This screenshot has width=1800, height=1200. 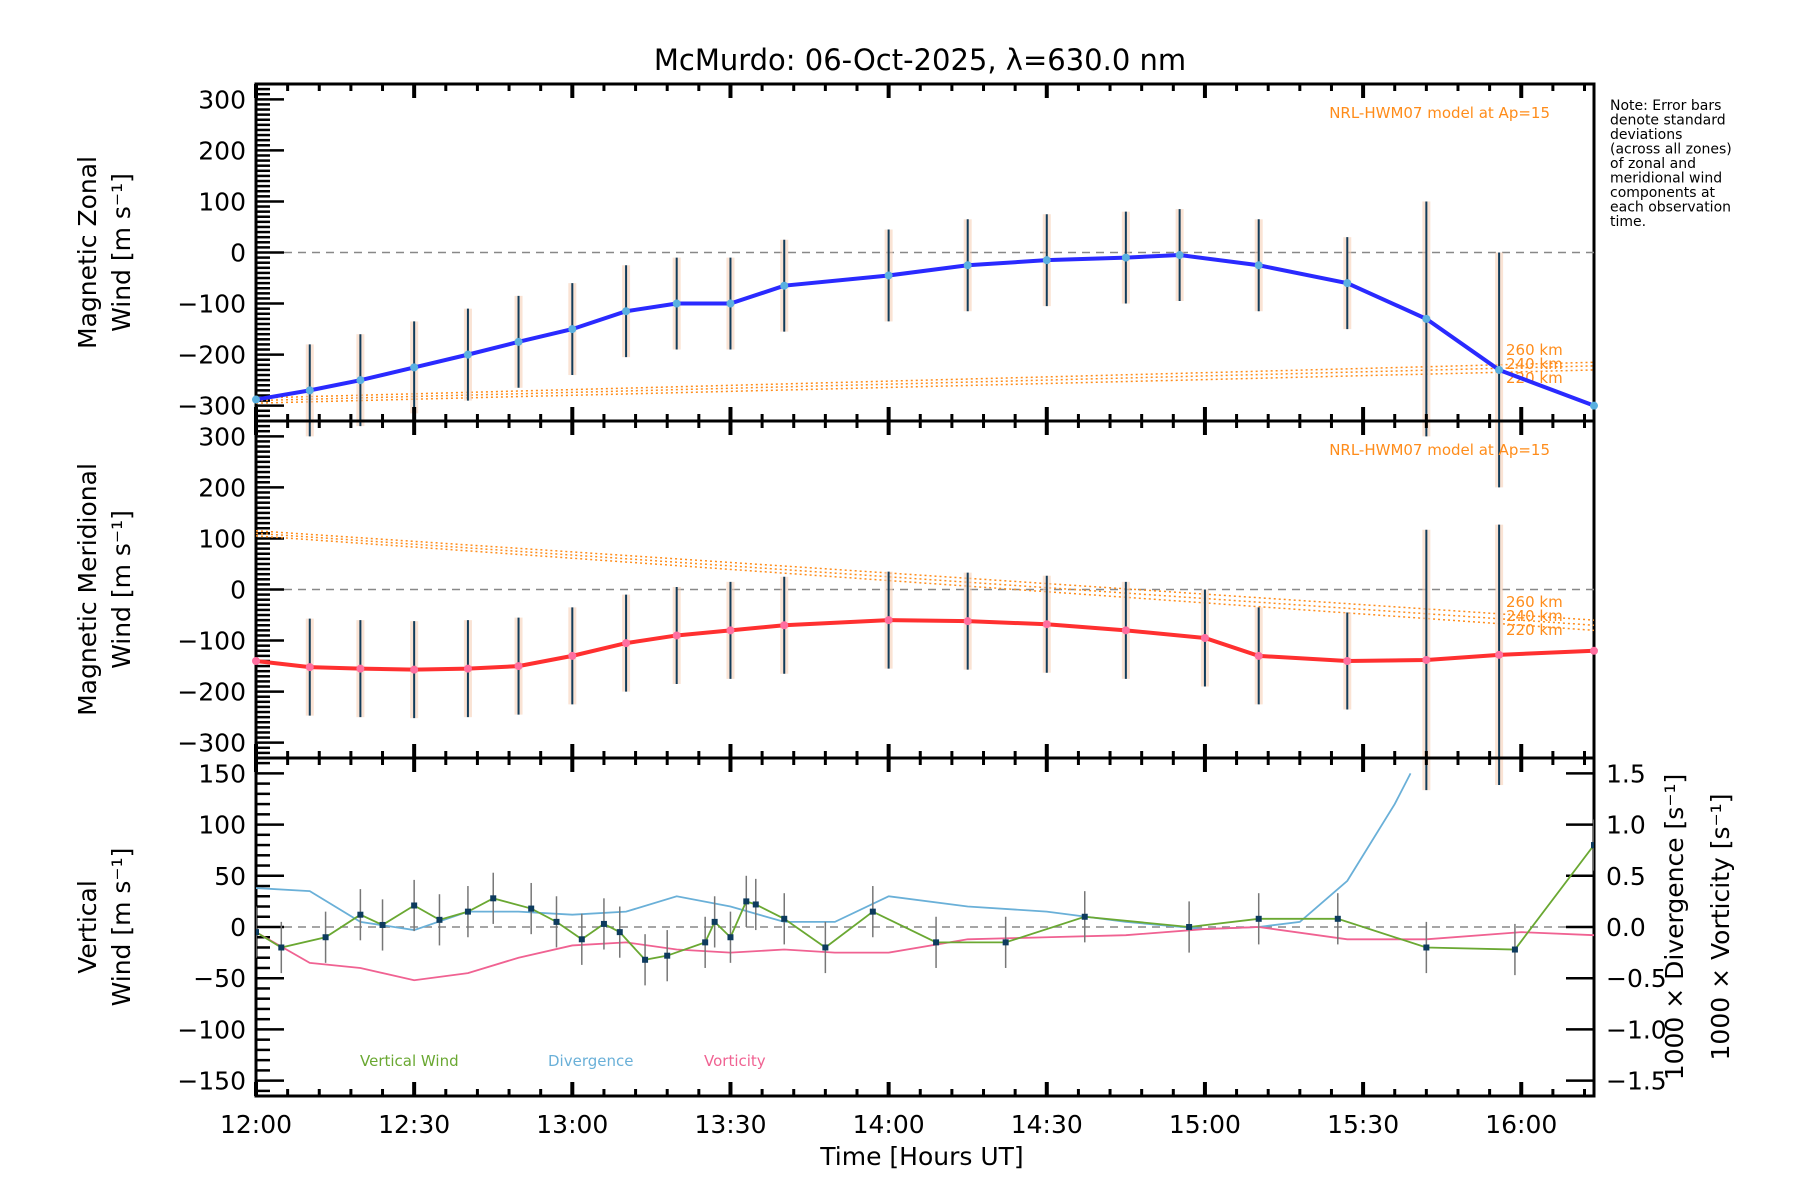 I want to click on x-tick-label: 13:00, so click(x=572, y=1124).